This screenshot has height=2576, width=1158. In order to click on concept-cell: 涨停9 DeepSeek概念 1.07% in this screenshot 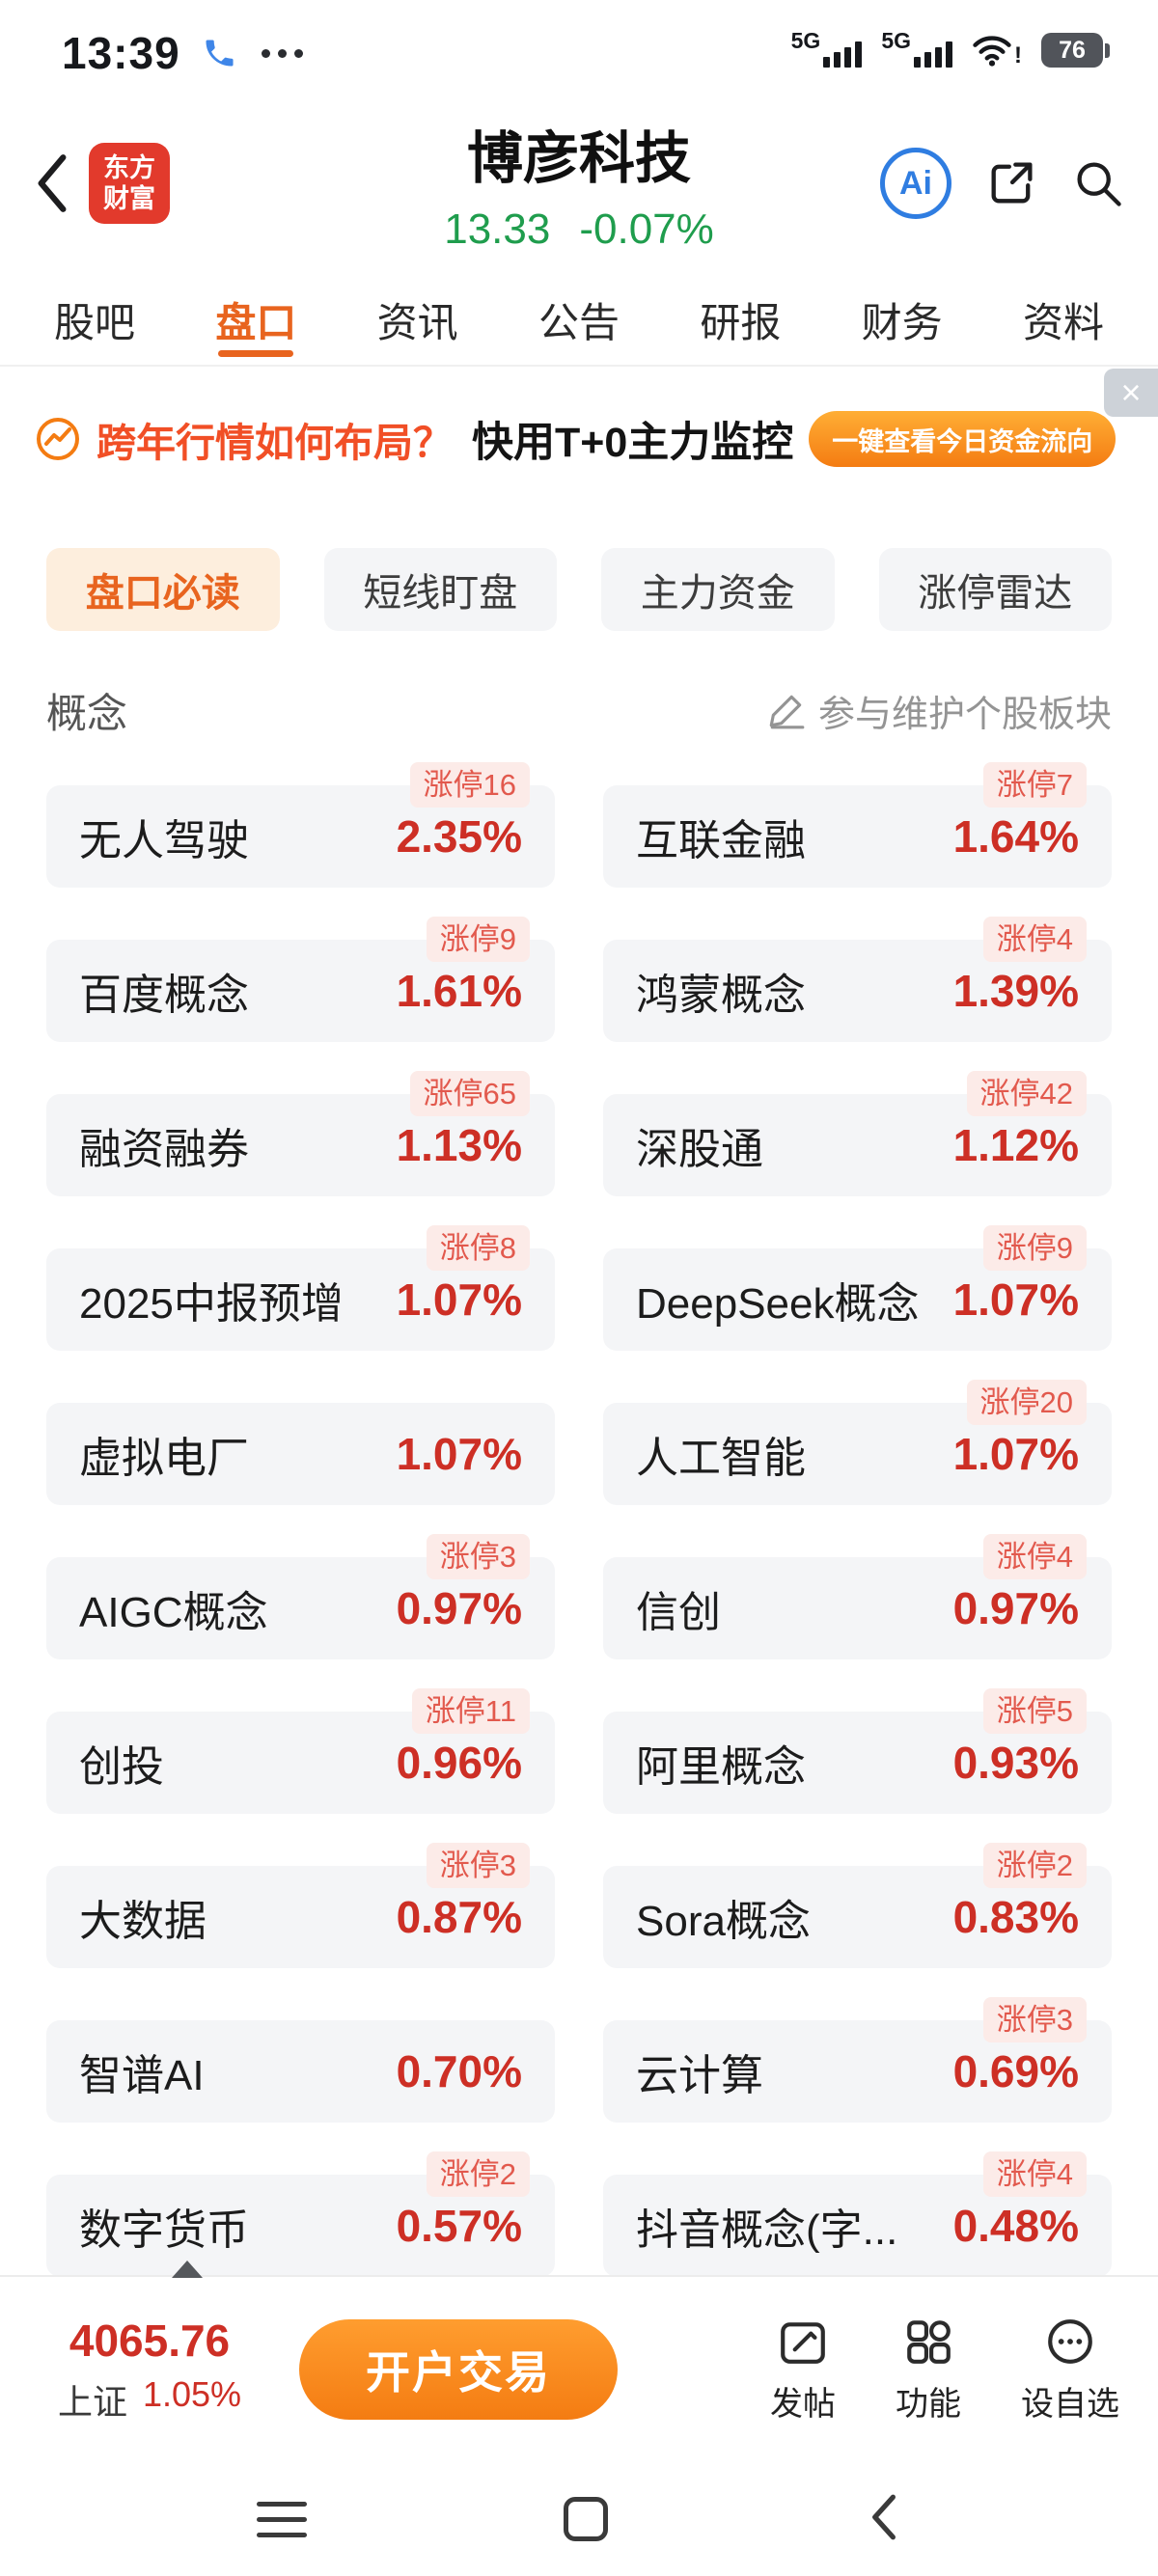, I will do `click(857, 1288)`.